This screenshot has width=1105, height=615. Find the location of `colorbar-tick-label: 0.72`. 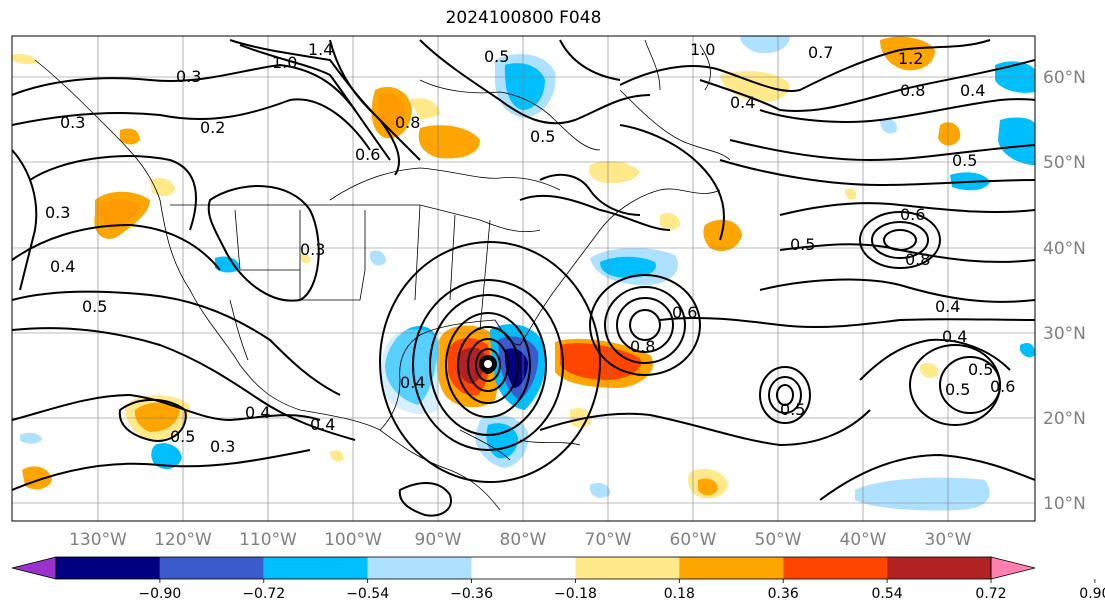

colorbar-tick-label: 0.72 is located at coordinates (990, 594).